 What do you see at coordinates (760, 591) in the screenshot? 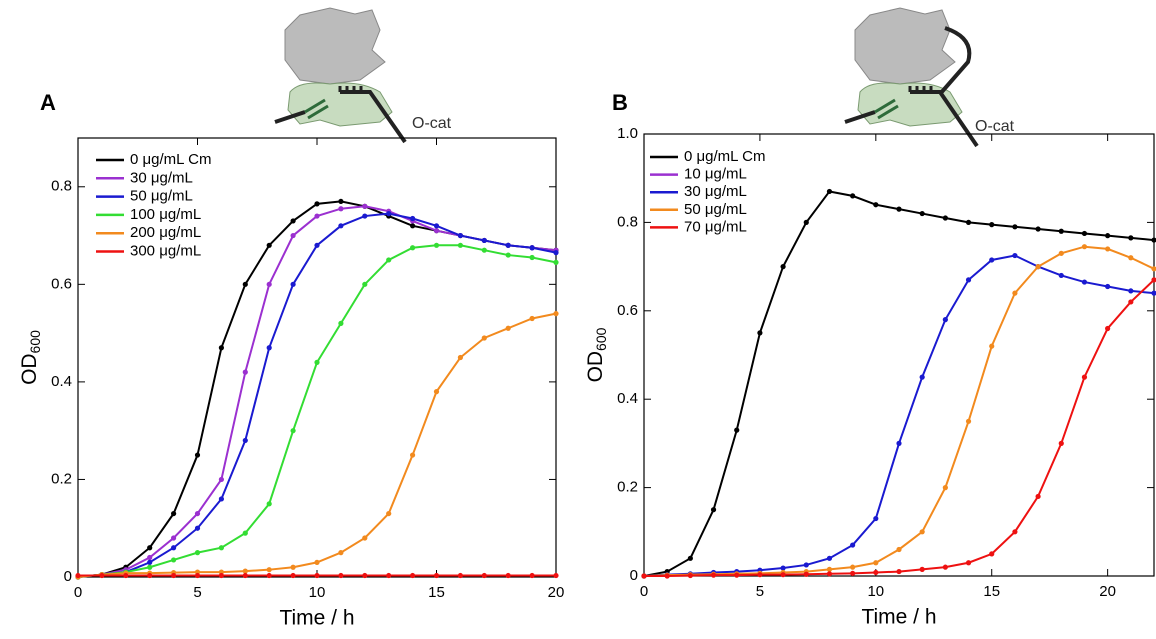
I see `x-tick-label: 5` at bounding box center [760, 591].